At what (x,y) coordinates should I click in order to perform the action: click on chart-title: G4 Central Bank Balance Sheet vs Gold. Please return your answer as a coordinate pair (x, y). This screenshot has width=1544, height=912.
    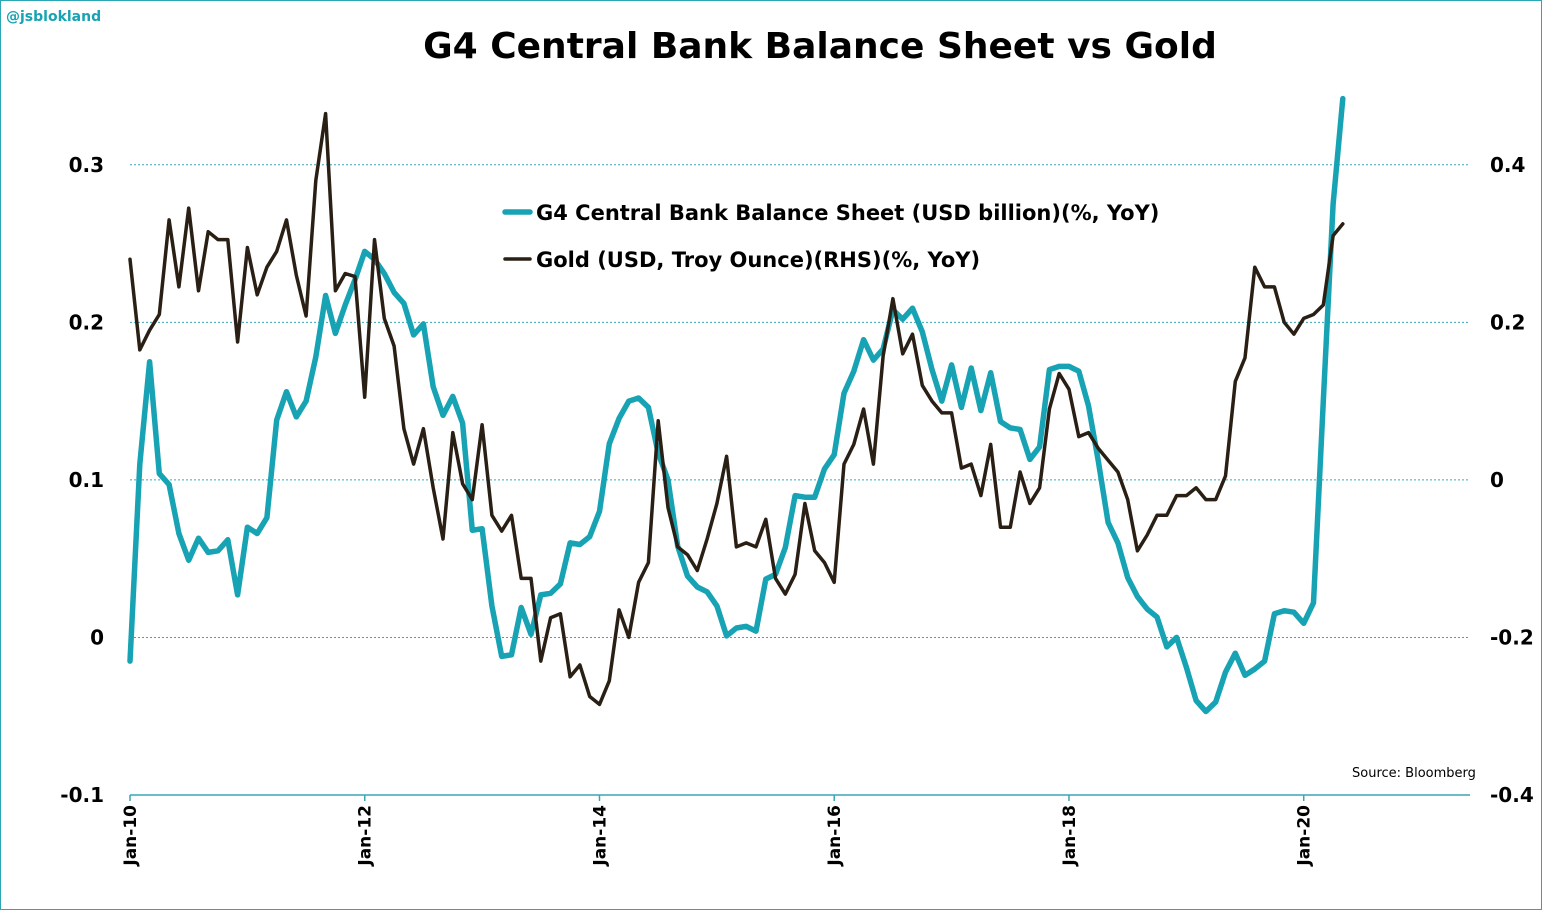
    Looking at the image, I should click on (820, 46).